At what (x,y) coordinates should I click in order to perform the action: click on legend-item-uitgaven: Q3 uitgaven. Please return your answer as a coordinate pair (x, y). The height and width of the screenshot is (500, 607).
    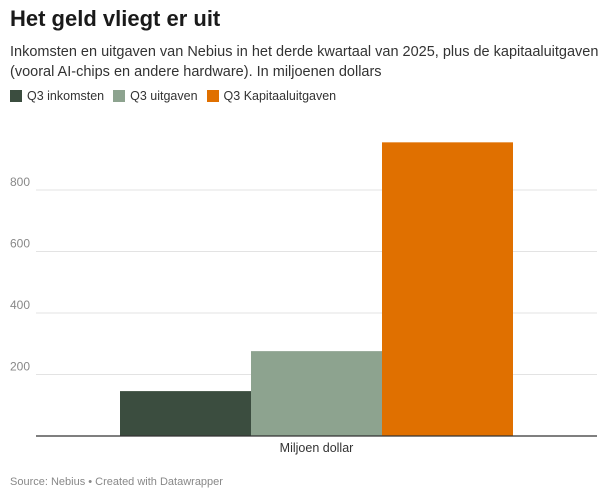
    Looking at the image, I should click on (155, 96).